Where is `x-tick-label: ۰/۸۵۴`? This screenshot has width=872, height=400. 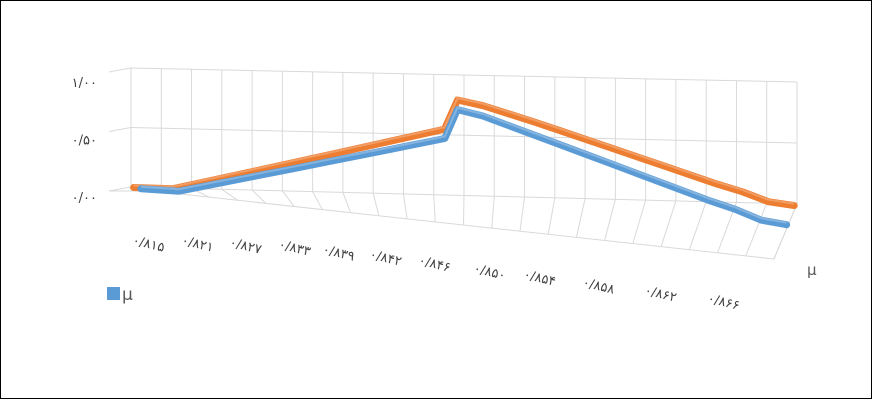
x-tick-label: ۰/۸۵۴ is located at coordinates (539, 278).